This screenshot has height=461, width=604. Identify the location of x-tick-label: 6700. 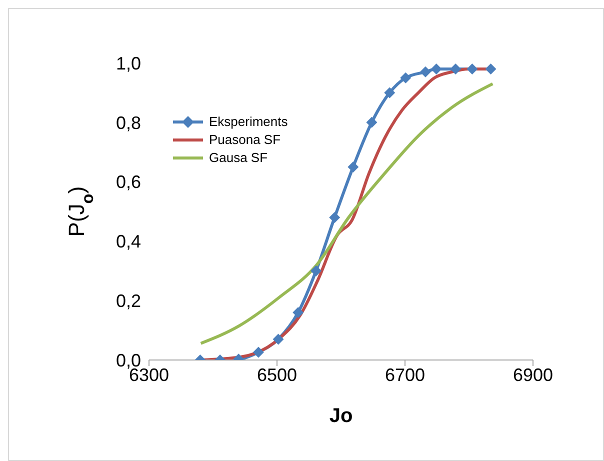
(405, 374).